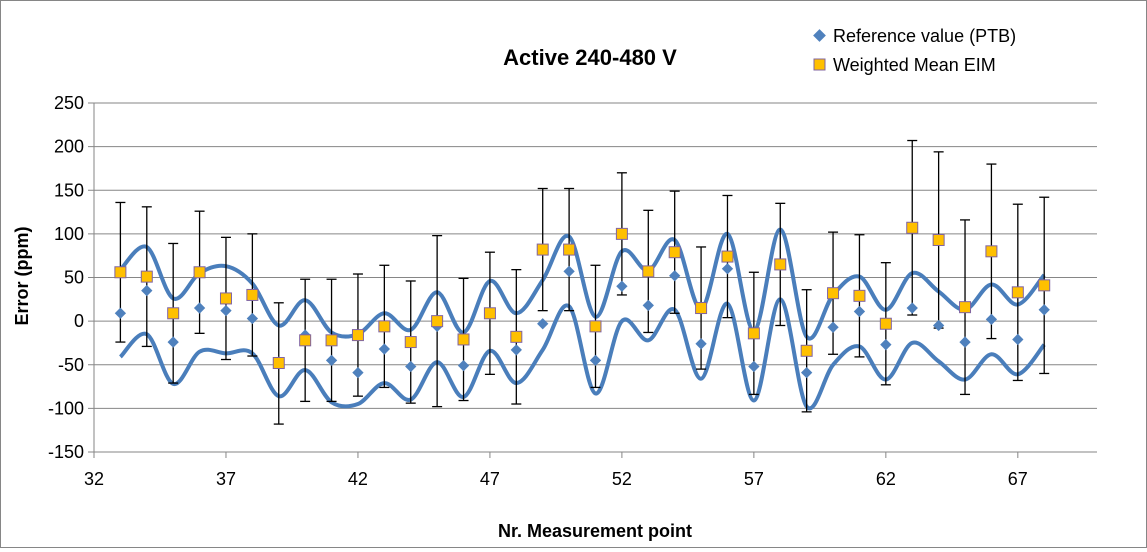 Image resolution: width=1147 pixels, height=552 pixels. Describe the element at coordinates (754, 479) in the screenshot. I see `x-tick-label: 57` at that location.